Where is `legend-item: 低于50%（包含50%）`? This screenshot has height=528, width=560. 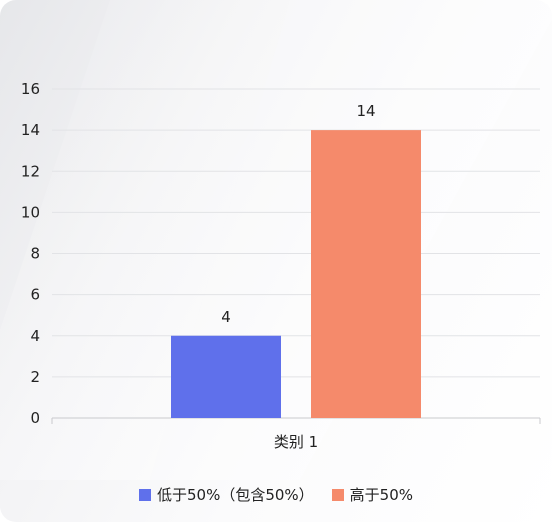
legend-item: 低于50%（包含50%） is located at coordinates (226, 494).